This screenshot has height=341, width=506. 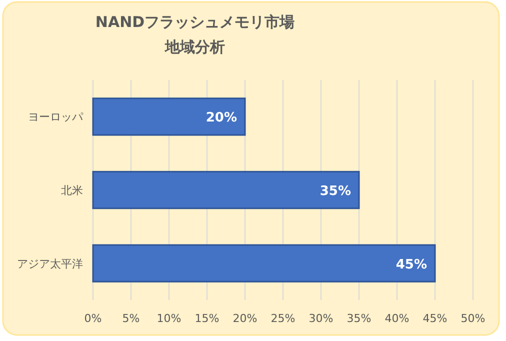 I want to click on y-tick-label: 北米, so click(x=72, y=190).